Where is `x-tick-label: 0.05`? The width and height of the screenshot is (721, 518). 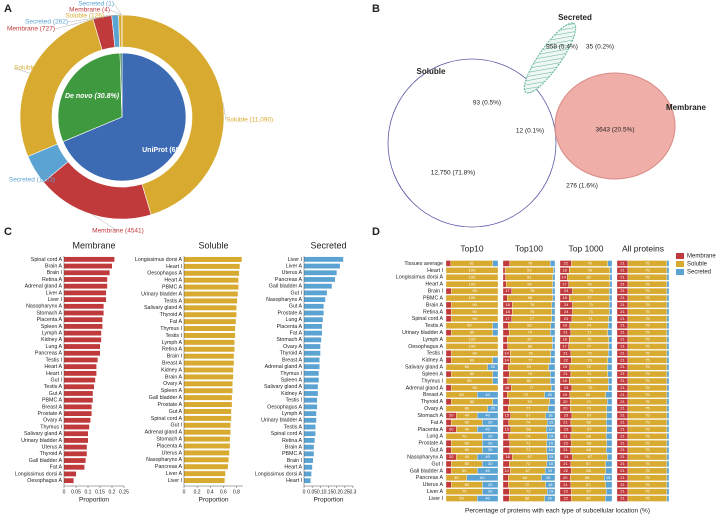
x-tick-label: 0.05 is located at coordinates (76, 492).